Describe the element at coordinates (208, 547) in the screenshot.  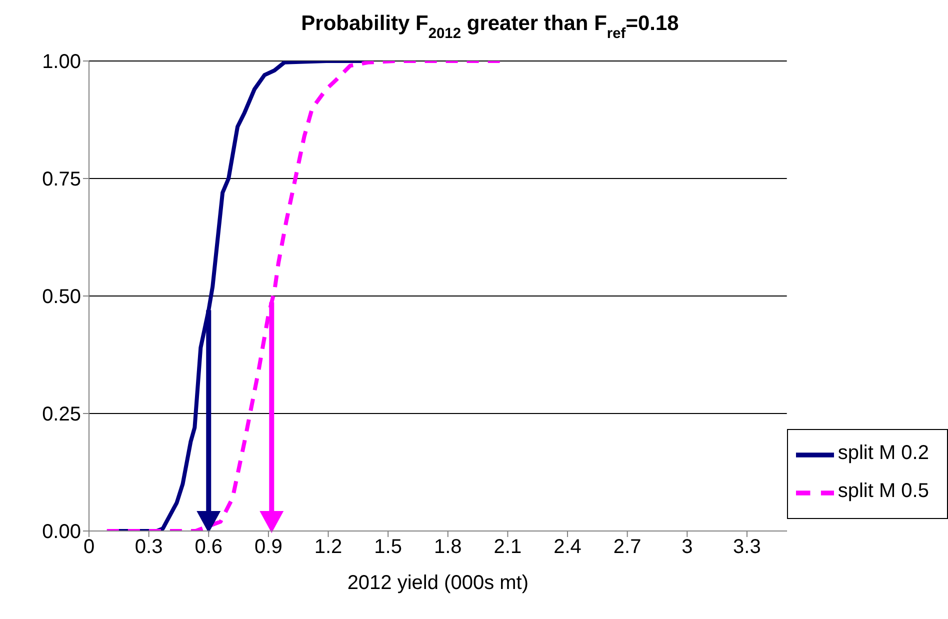
I see `x-tick-label: 0.6` at that location.